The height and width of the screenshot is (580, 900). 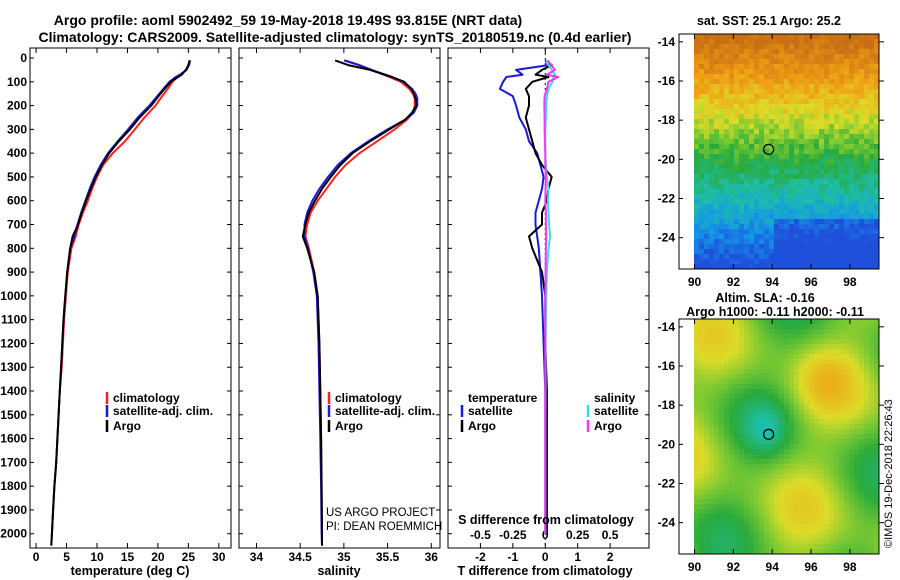 What do you see at coordinates (384, 527) in the screenshot?
I see `pi-label: PI: DEAN ROEMMICH` at bounding box center [384, 527].